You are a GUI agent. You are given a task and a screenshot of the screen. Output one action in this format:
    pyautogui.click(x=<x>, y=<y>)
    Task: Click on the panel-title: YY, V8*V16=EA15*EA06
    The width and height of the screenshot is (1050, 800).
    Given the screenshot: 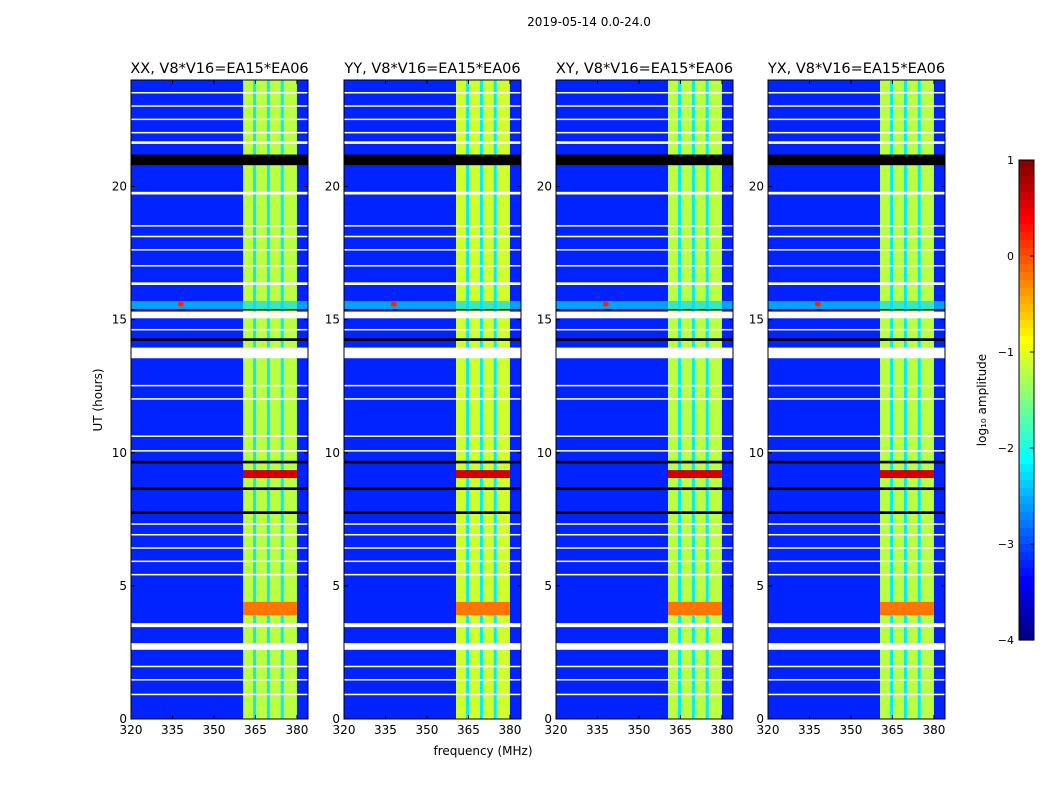 What is the action you would take?
    pyautogui.click(x=431, y=69)
    